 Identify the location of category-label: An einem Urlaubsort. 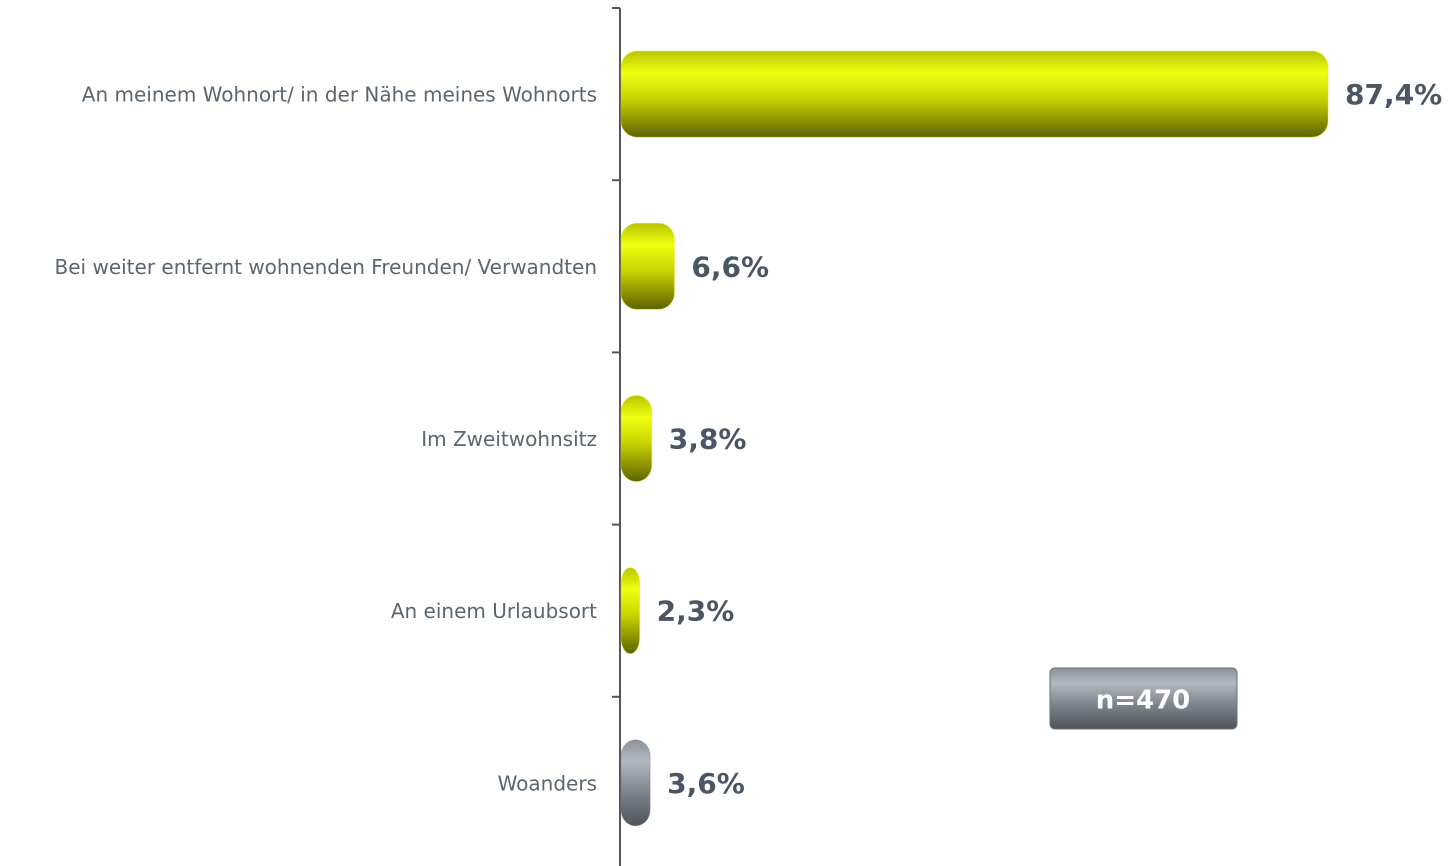
(494, 611).